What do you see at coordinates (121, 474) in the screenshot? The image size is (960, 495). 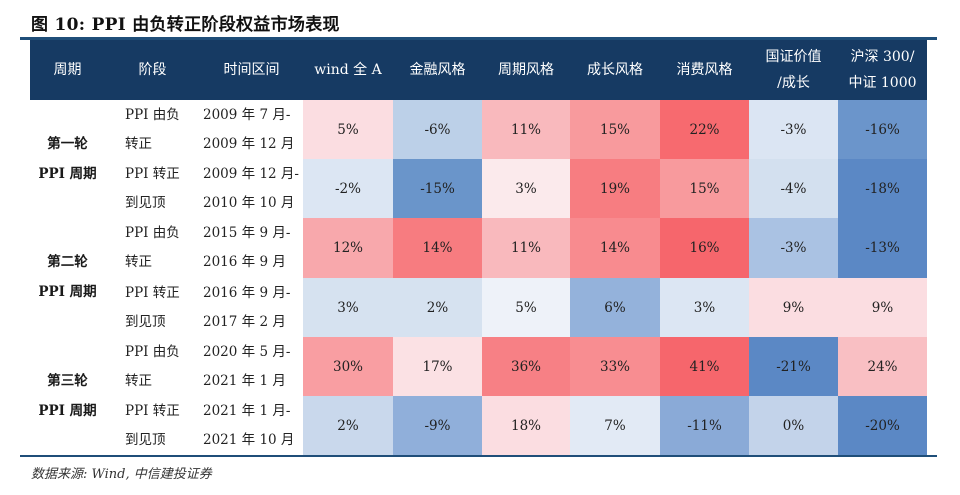 I see `source-note: 数据来源: Wind, 中信建投证券` at bounding box center [121, 474].